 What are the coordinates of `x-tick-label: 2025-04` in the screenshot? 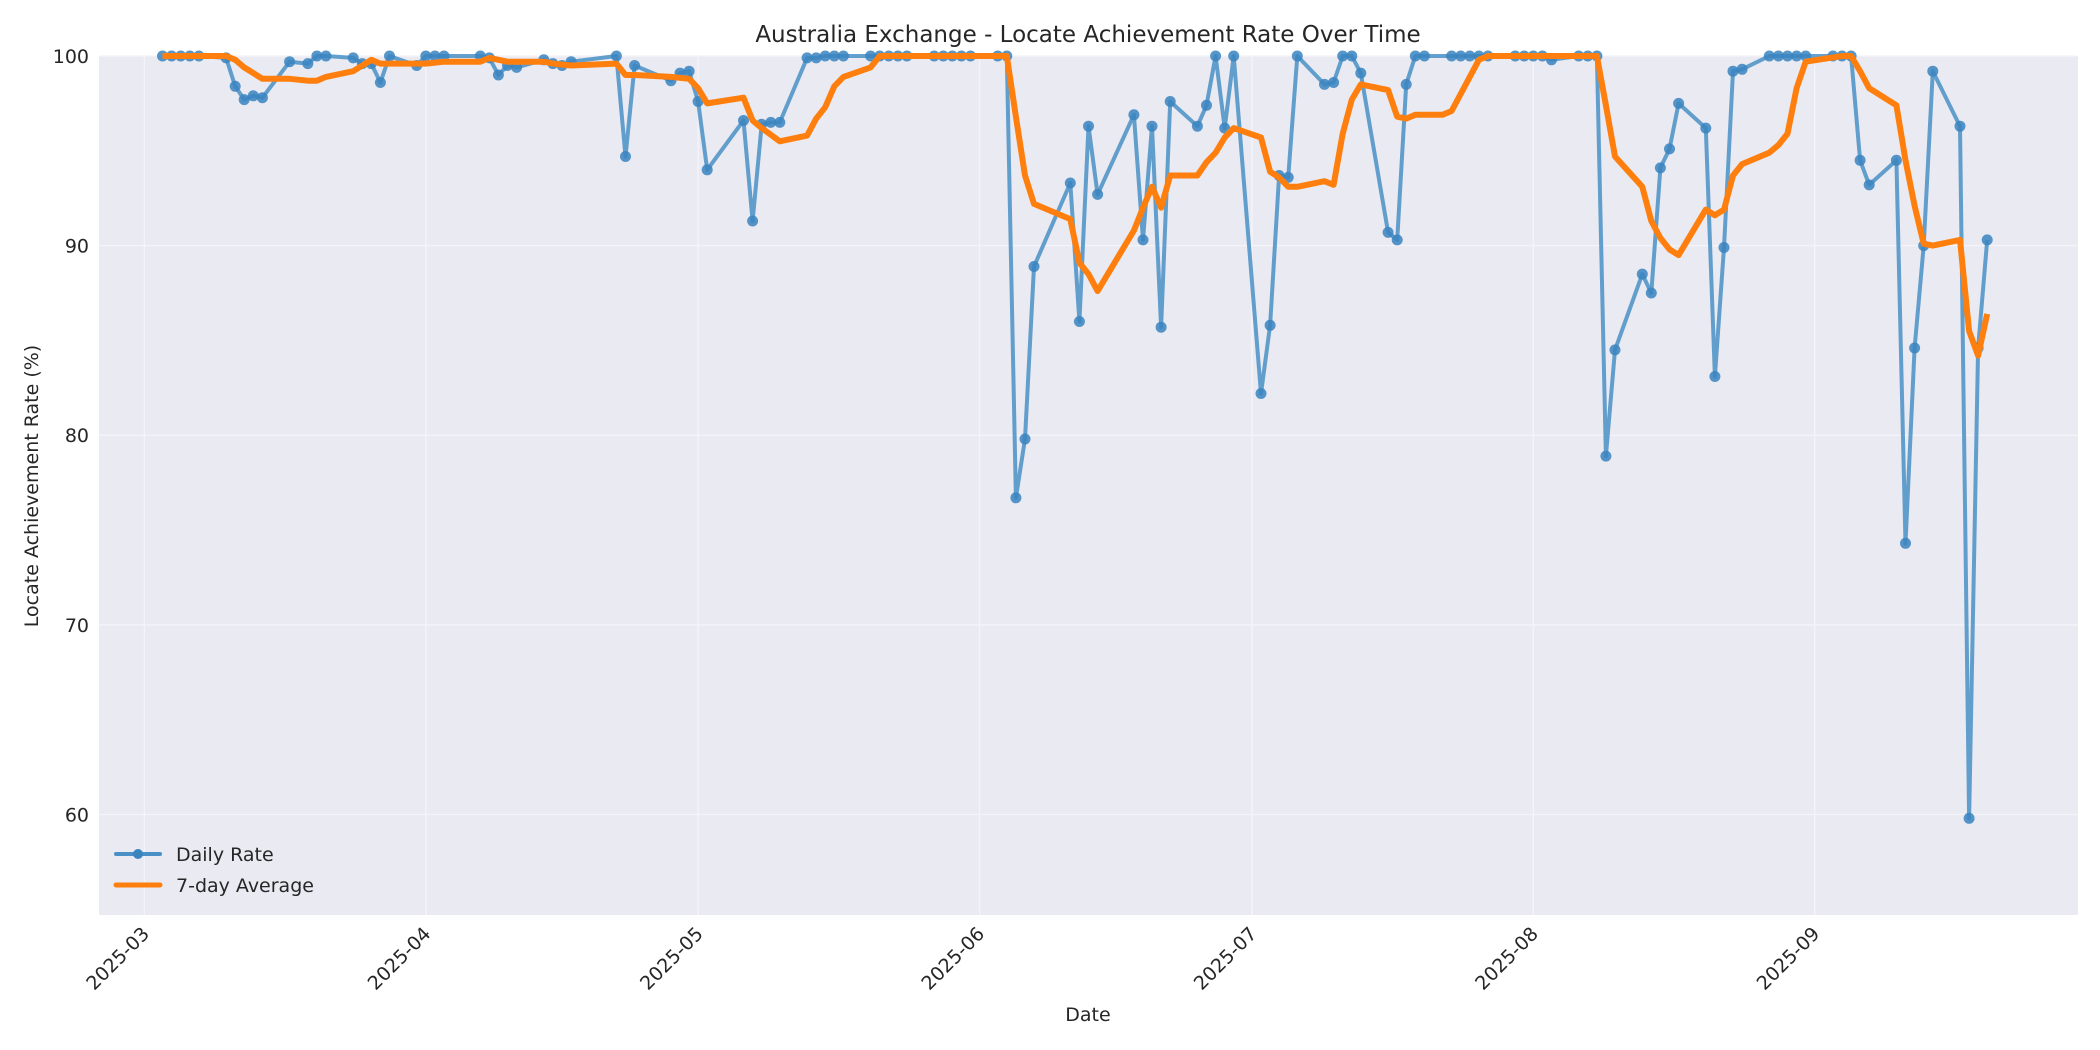 It's located at (400, 959).